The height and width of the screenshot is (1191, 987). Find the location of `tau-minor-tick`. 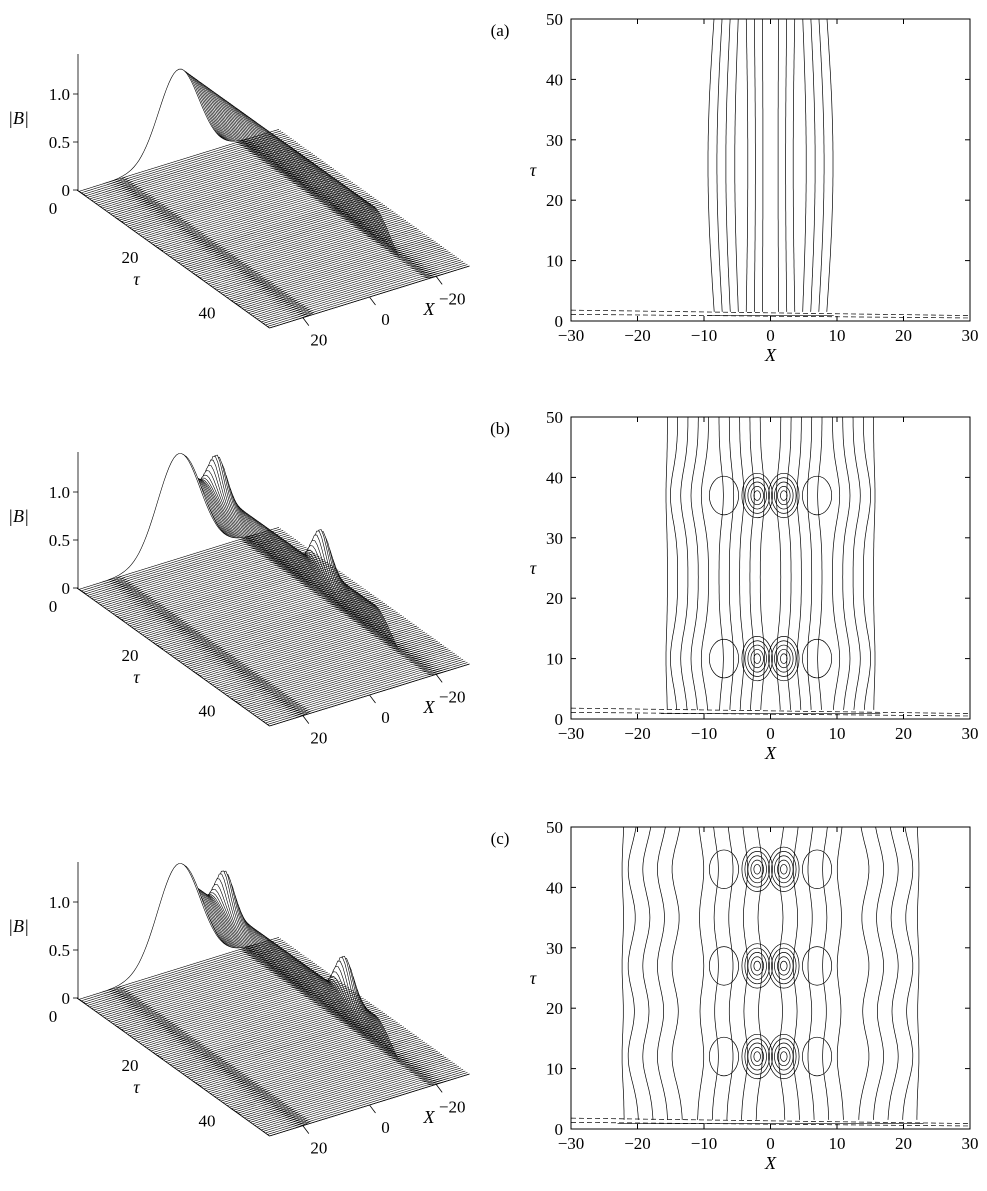

tau-minor-tick is located at coordinates (120, 618).